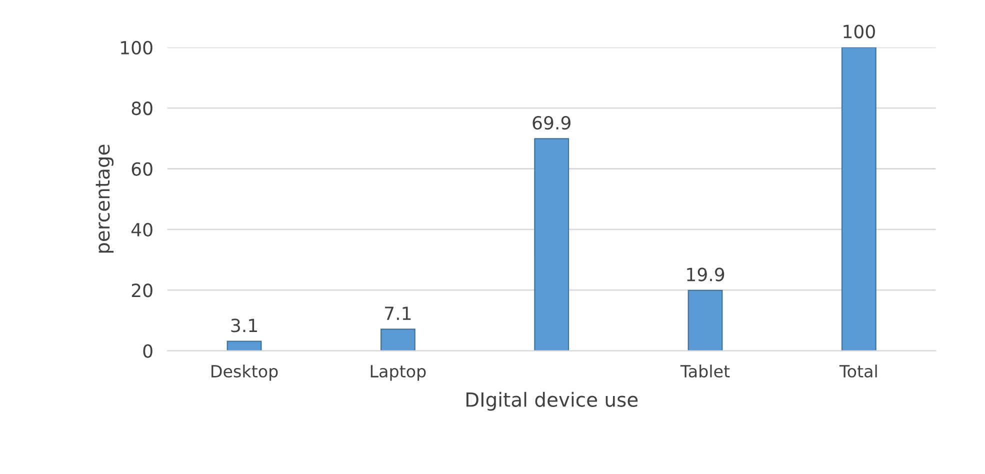  Describe the element at coordinates (245, 372) in the screenshot. I see `x-tick-label: Desktop` at that location.